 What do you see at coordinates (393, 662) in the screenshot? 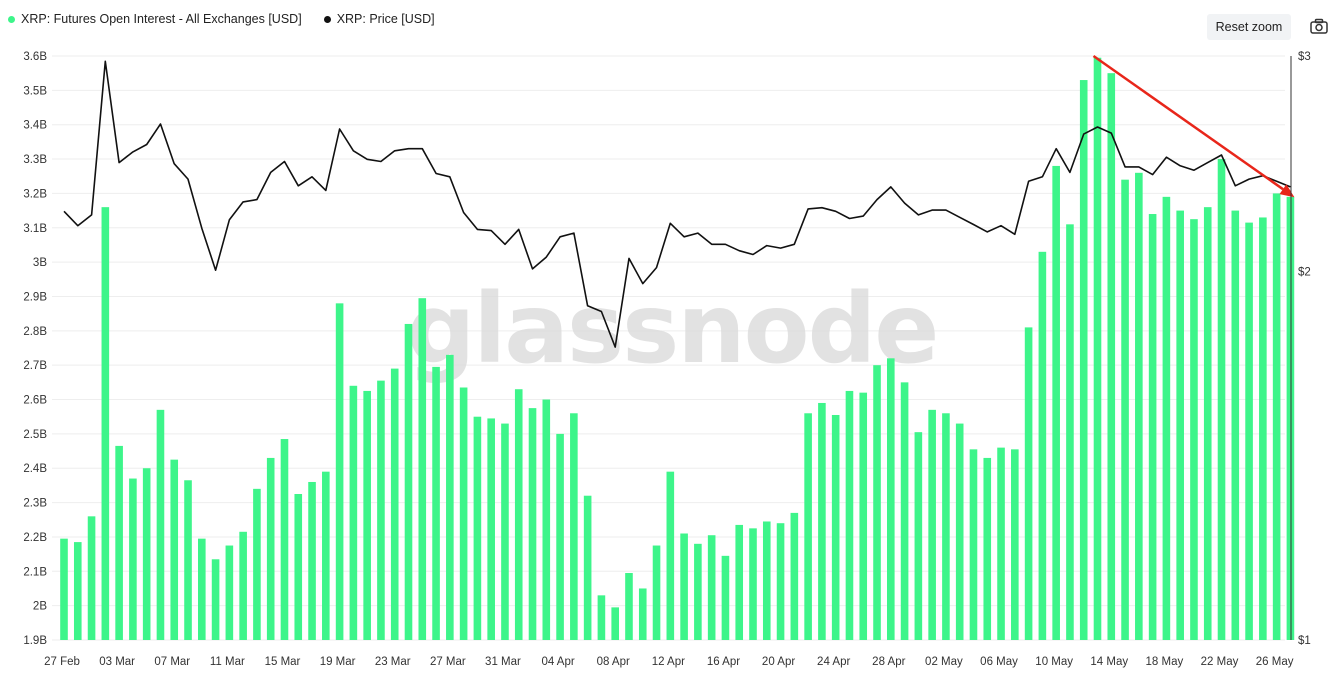
I see `x-tick-label: 23 Mar` at bounding box center [393, 662].